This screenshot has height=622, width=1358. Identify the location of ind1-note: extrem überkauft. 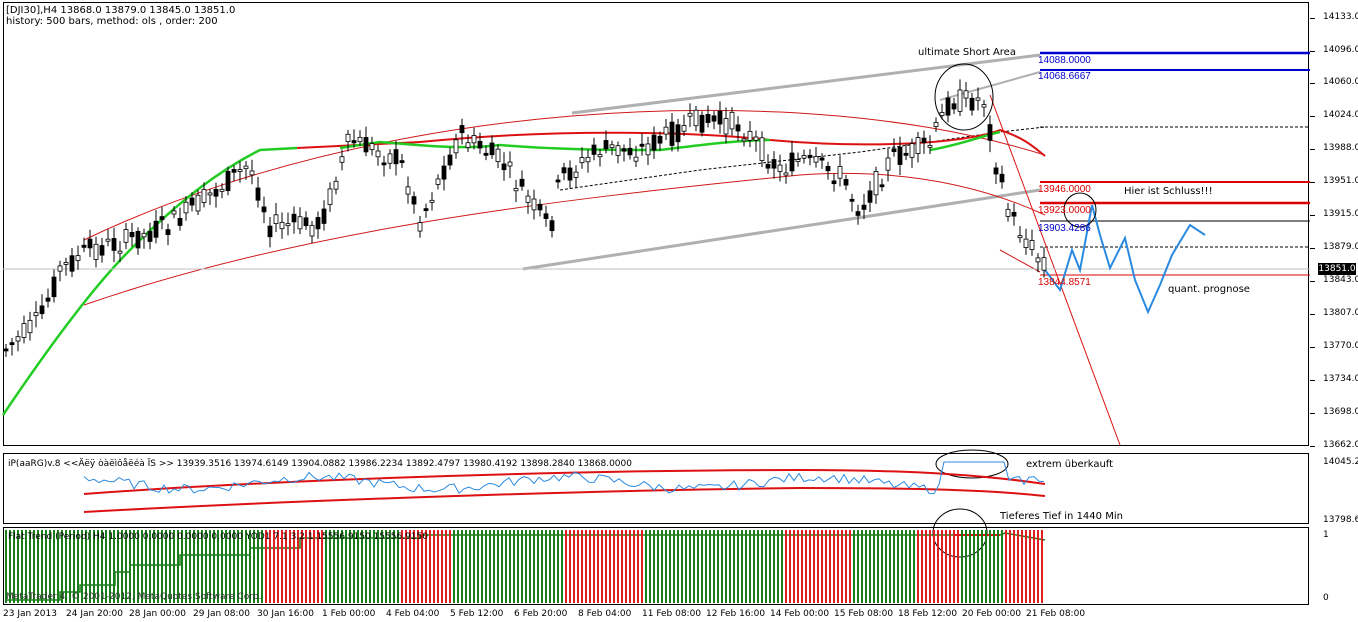
(1070, 464).